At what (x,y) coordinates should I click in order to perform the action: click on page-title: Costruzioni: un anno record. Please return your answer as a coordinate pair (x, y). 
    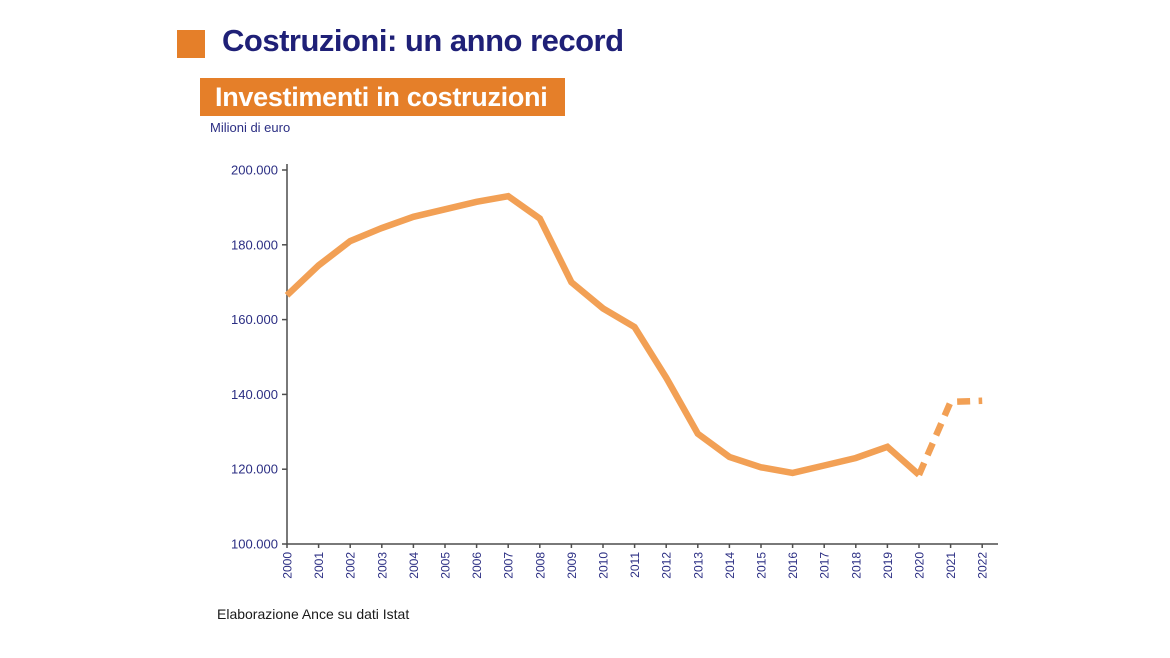
    Looking at the image, I should click on (423, 40).